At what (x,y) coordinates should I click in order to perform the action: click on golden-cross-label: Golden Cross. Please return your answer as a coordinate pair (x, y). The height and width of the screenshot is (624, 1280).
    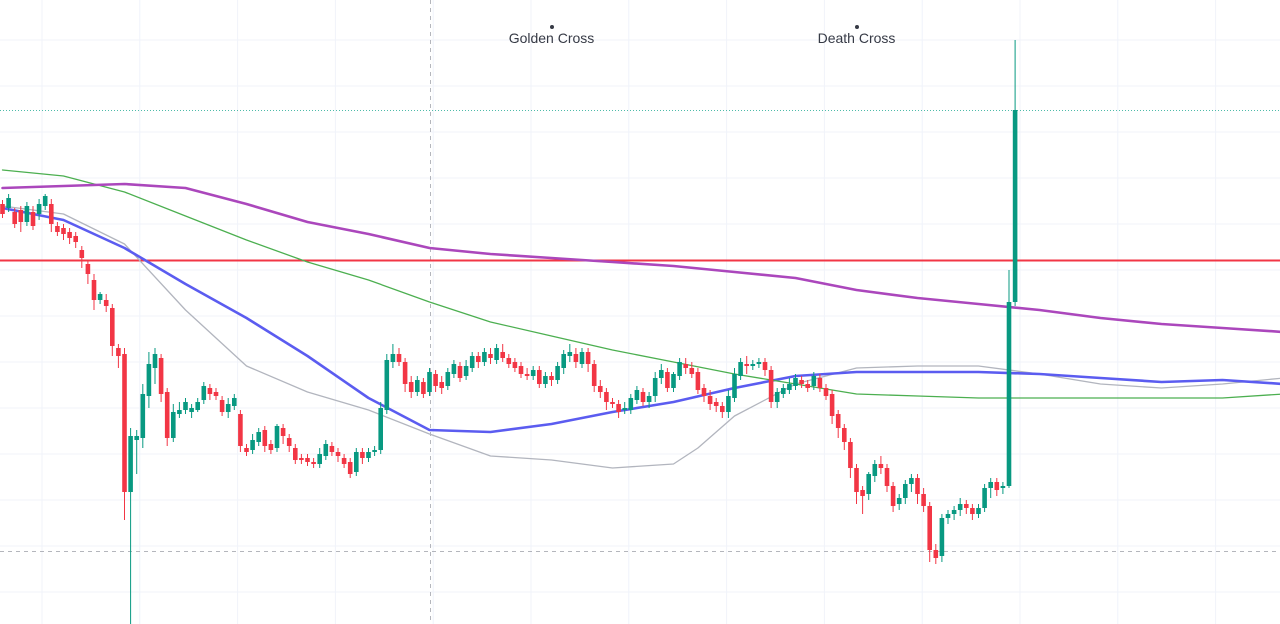
    Looking at the image, I should click on (551, 38).